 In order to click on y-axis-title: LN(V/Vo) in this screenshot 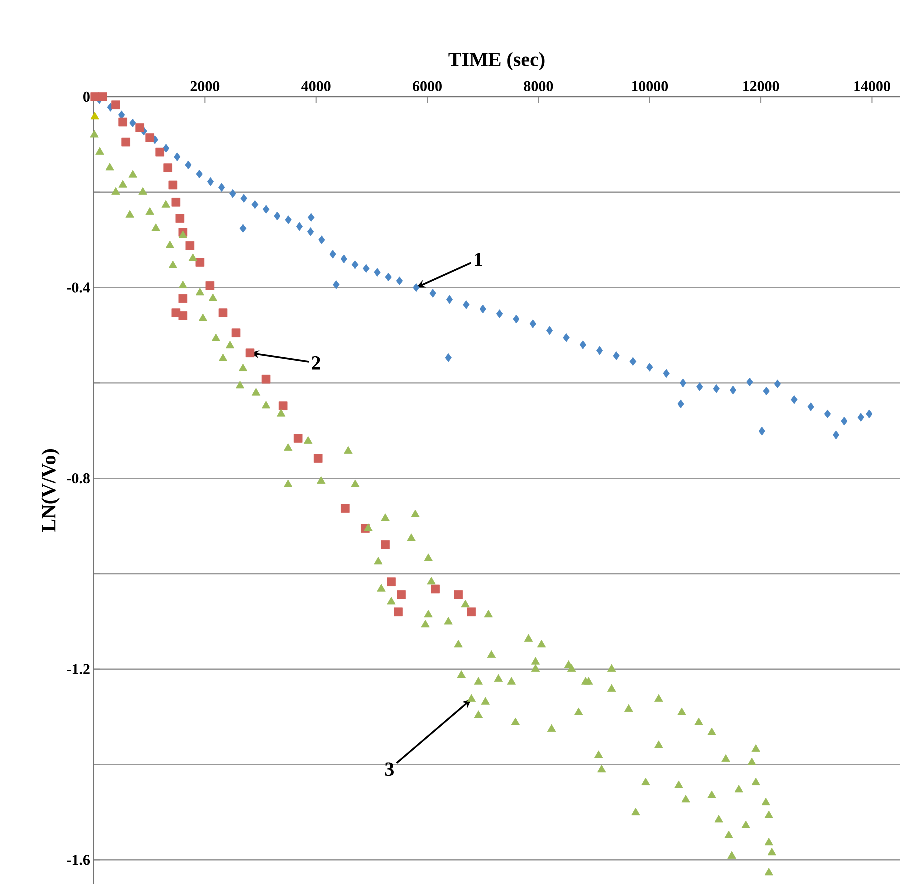, I will do `click(51, 491)`.